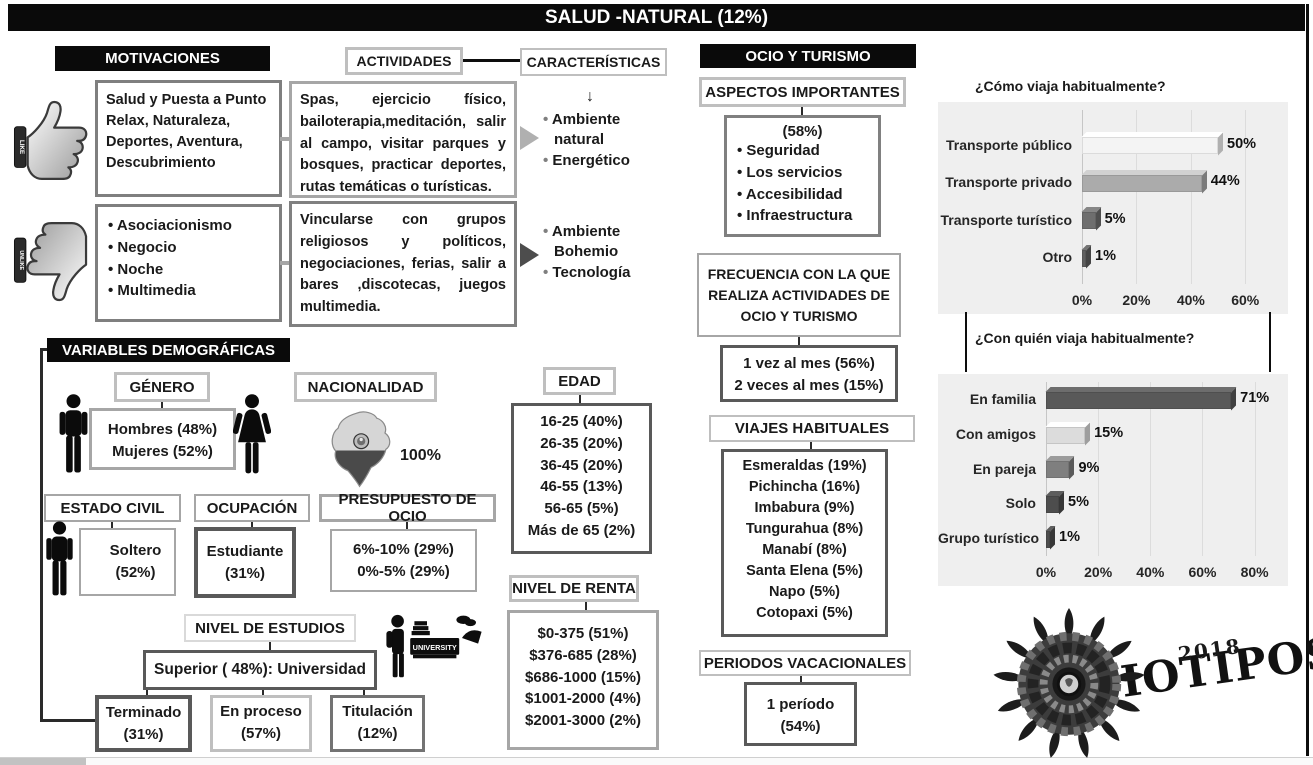 This screenshot has height=765, width=1313. What do you see at coordinates (809, 385) in the screenshot?
I see `list-item: 2 veces al mes (15%)` at bounding box center [809, 385].